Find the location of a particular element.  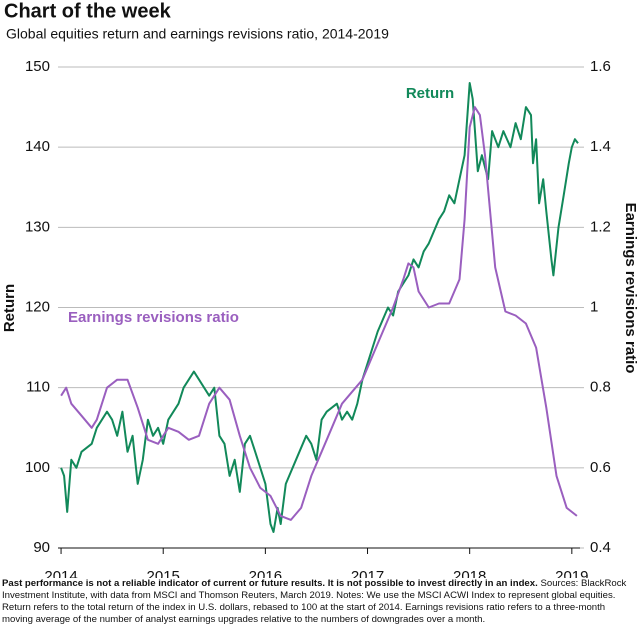

chart-title: Chart of the week is located at coordinates (88, 11).